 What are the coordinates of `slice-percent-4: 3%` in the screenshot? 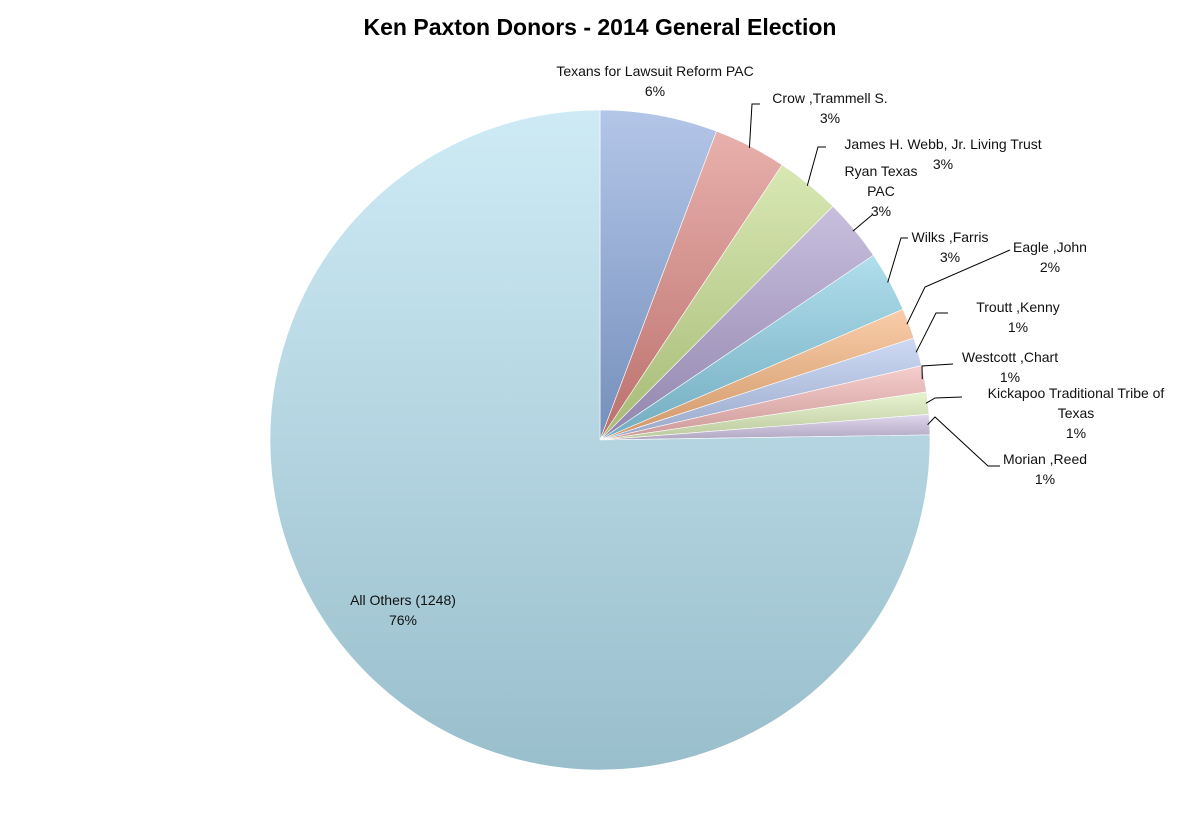 It's located at (950, 257).